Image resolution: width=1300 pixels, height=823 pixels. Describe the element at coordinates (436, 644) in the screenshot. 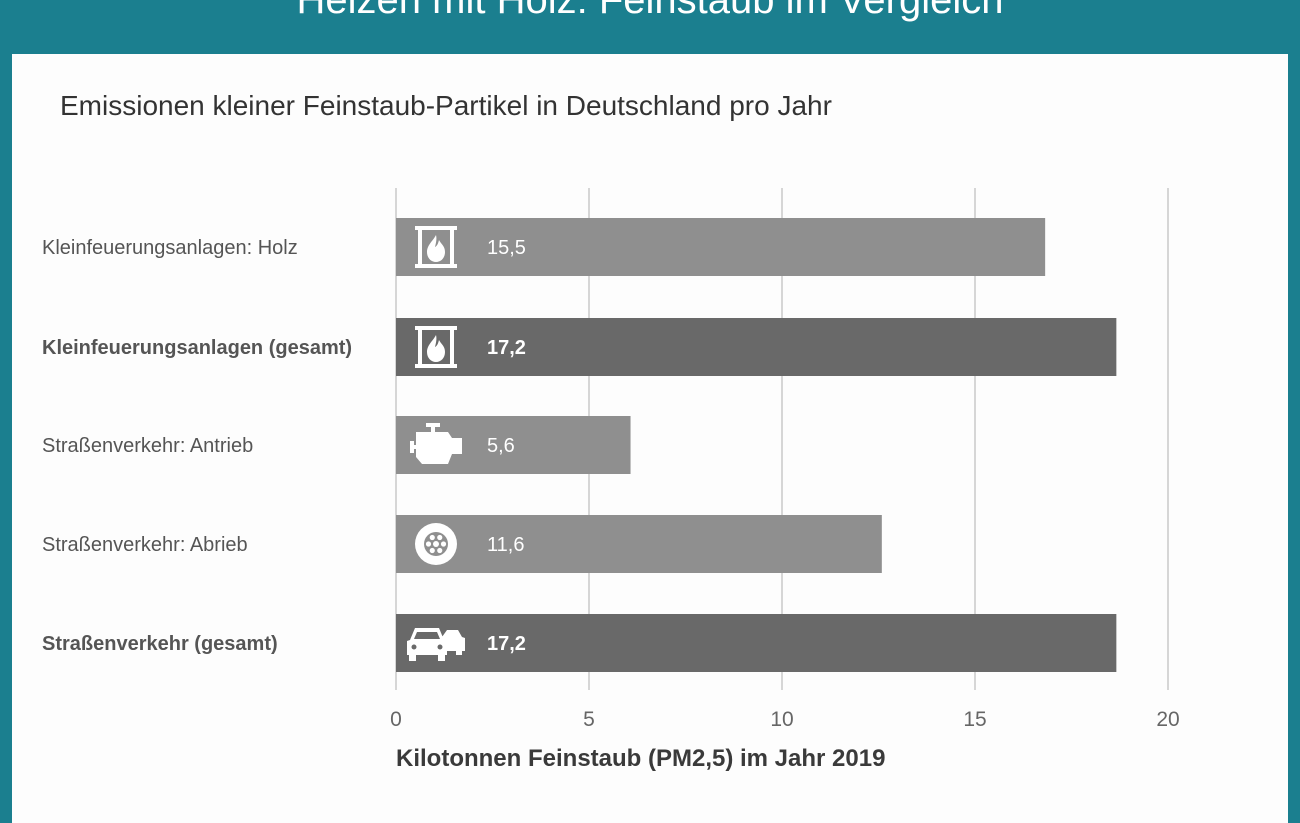

I see `cars-icon` at that location.